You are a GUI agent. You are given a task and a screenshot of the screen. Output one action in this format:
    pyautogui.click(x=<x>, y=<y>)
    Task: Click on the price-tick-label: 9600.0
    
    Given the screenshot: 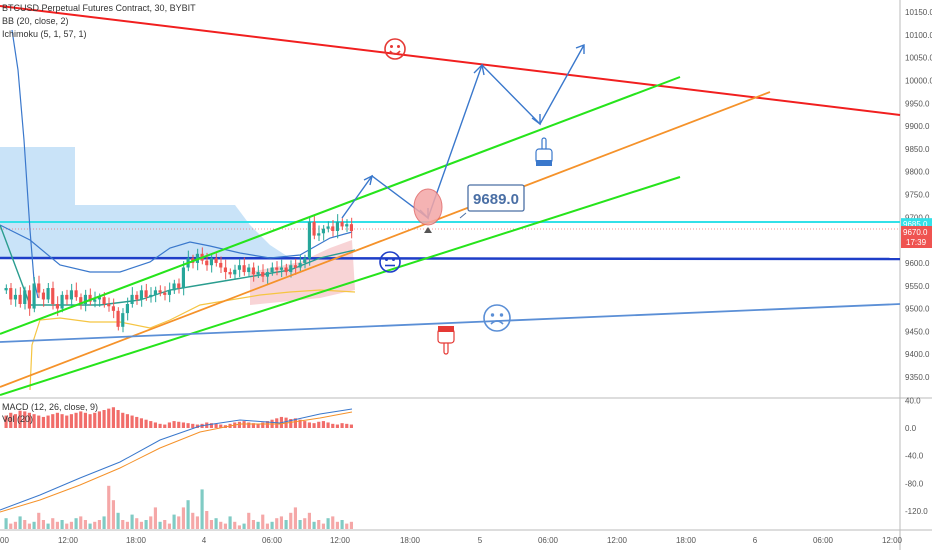 What is the action you would take?
    pyautogui.click(x=917, y=263)
    